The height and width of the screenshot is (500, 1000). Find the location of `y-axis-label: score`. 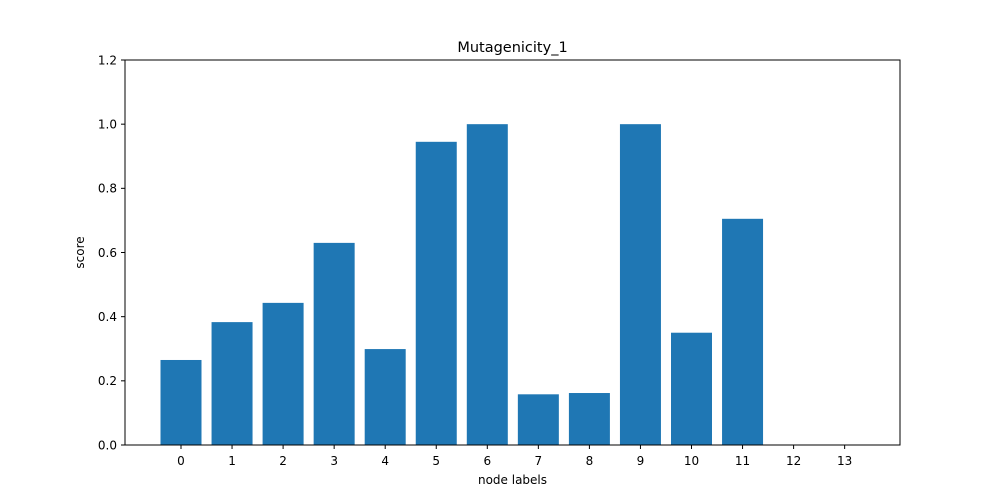

y-axis-label: score is located at coordinates (80, 252).